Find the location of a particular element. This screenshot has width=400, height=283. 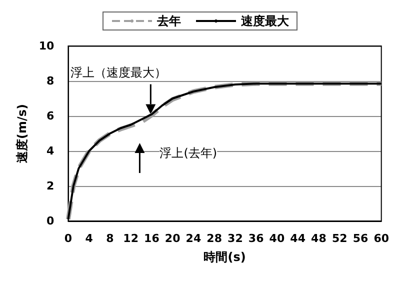

x-tick-label: 32 is located at coordinates (235, 238).